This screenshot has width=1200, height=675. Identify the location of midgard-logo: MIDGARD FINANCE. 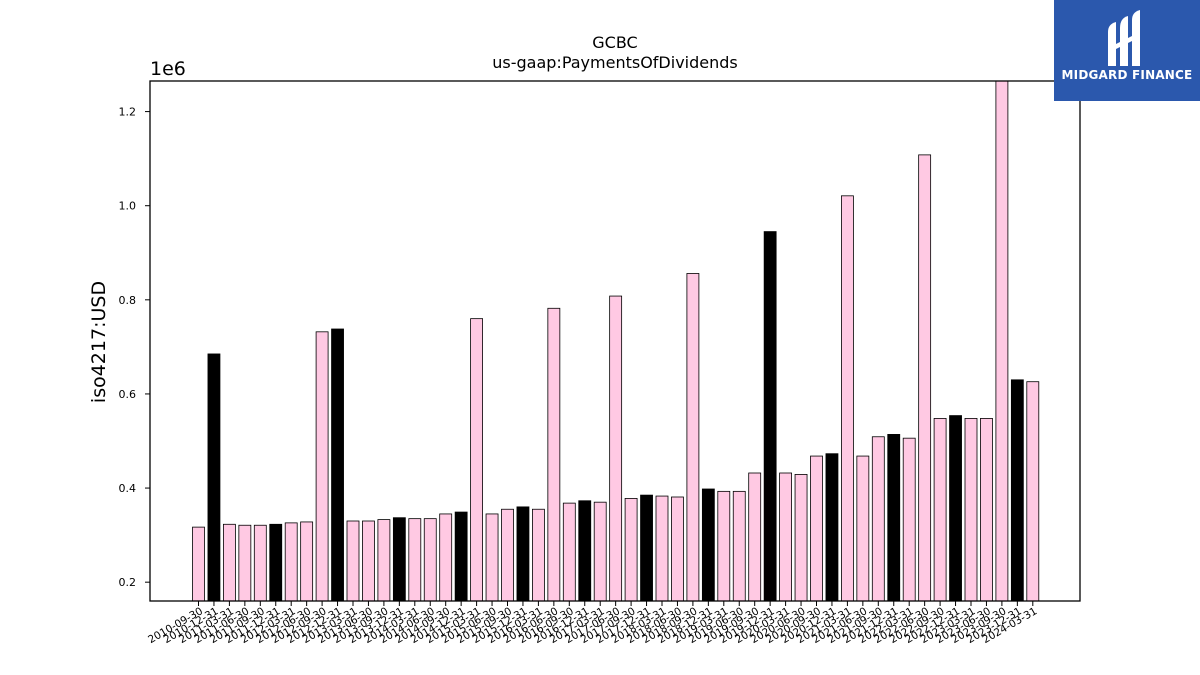
(1127, 50).